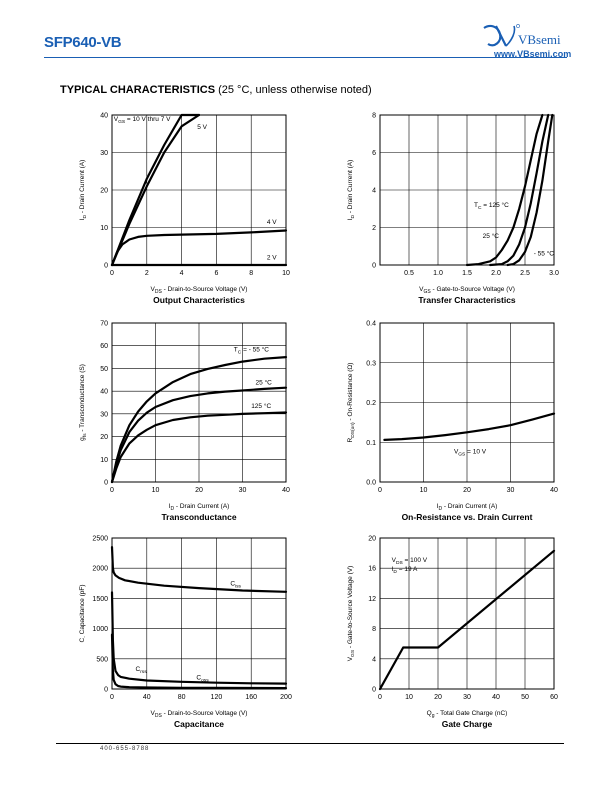 The height and width of the screenshot is (792, 612). What do you see at coordinates (496, 273) in the screenshot?
I see `x-tick-label: 2.0` at bounding box center [496, 273].